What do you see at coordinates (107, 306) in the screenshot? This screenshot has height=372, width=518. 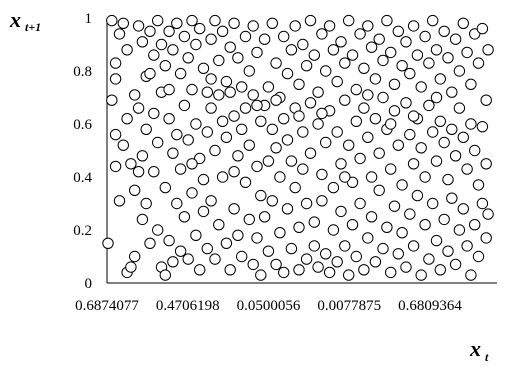 I see `x-tick-label: 0.6874077` at bounding box center [107, 306].